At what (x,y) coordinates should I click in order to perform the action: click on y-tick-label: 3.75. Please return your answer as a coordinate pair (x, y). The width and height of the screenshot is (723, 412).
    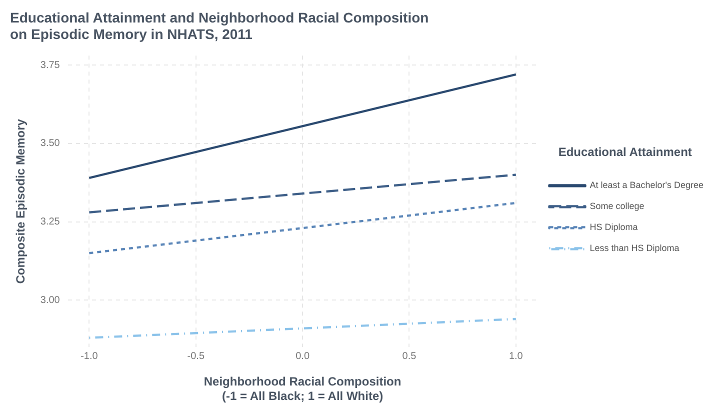
    Looking at the image, I should click on (50, 65).